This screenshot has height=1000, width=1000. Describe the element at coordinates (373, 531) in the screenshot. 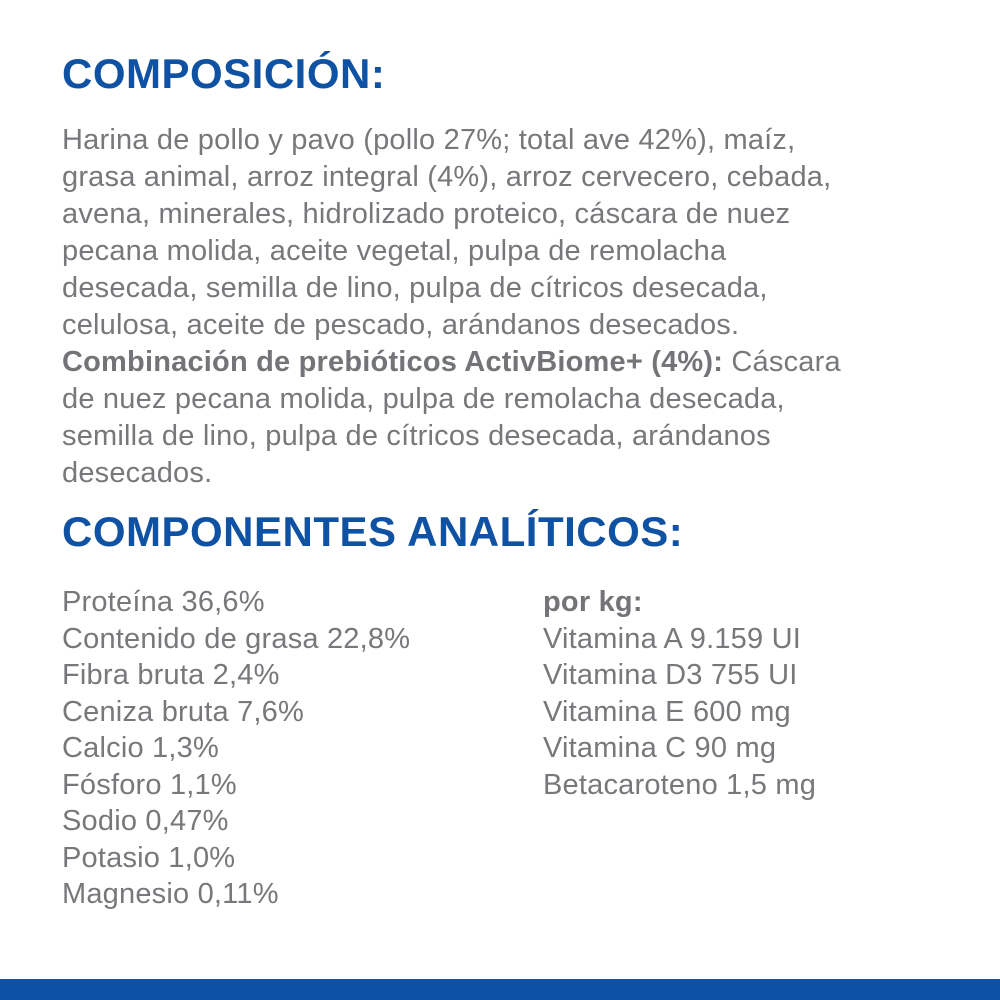

I see `analytical-heading: COMPONENTES ANALÍTICOS:` at that location.